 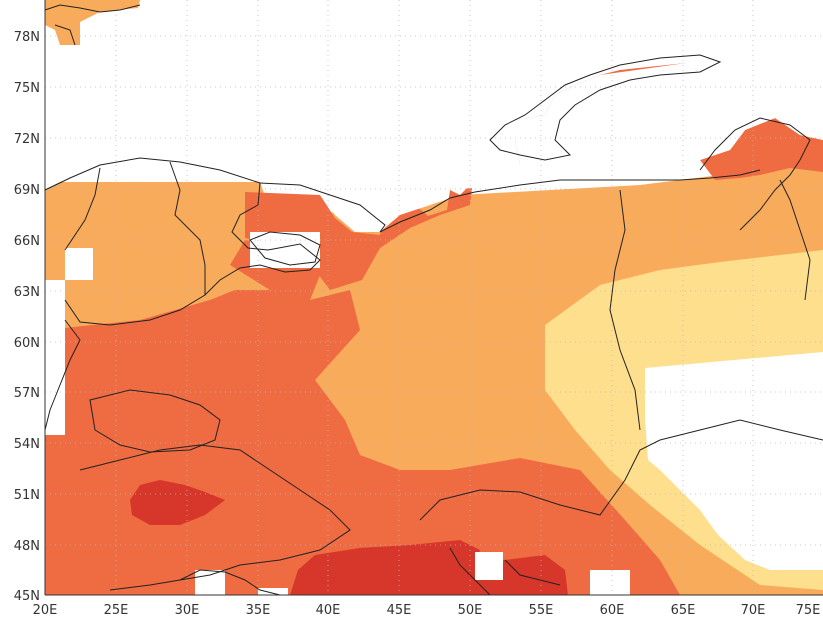 What do you see at coordinates (177, 502) in the screenshot?
I see `contour-region-highest-west` at bounding box center [177, 502].